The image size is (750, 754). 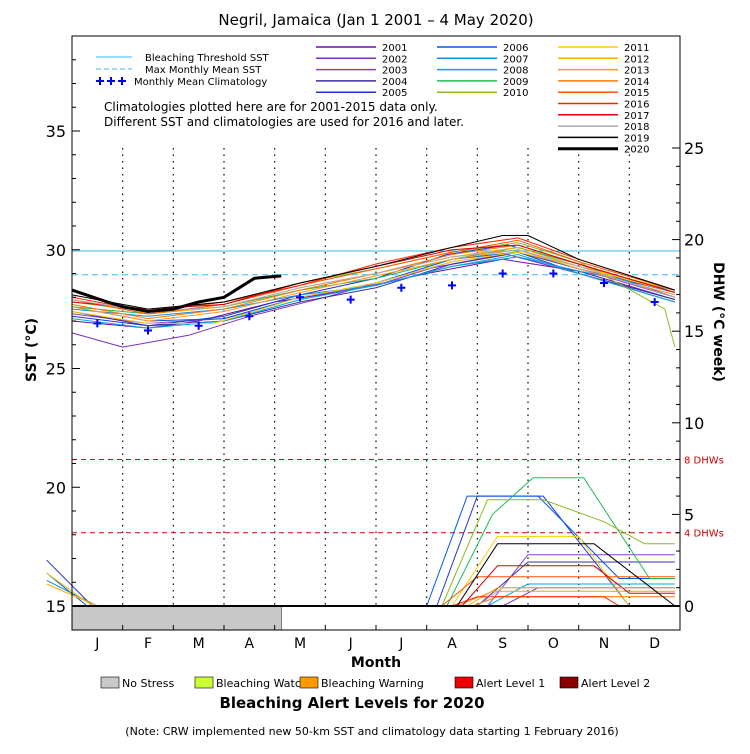 What do you see at coordinates (56, 250) in the screenshot?
I see `sst-tick-label: 30` at bounding box center [56, 250].